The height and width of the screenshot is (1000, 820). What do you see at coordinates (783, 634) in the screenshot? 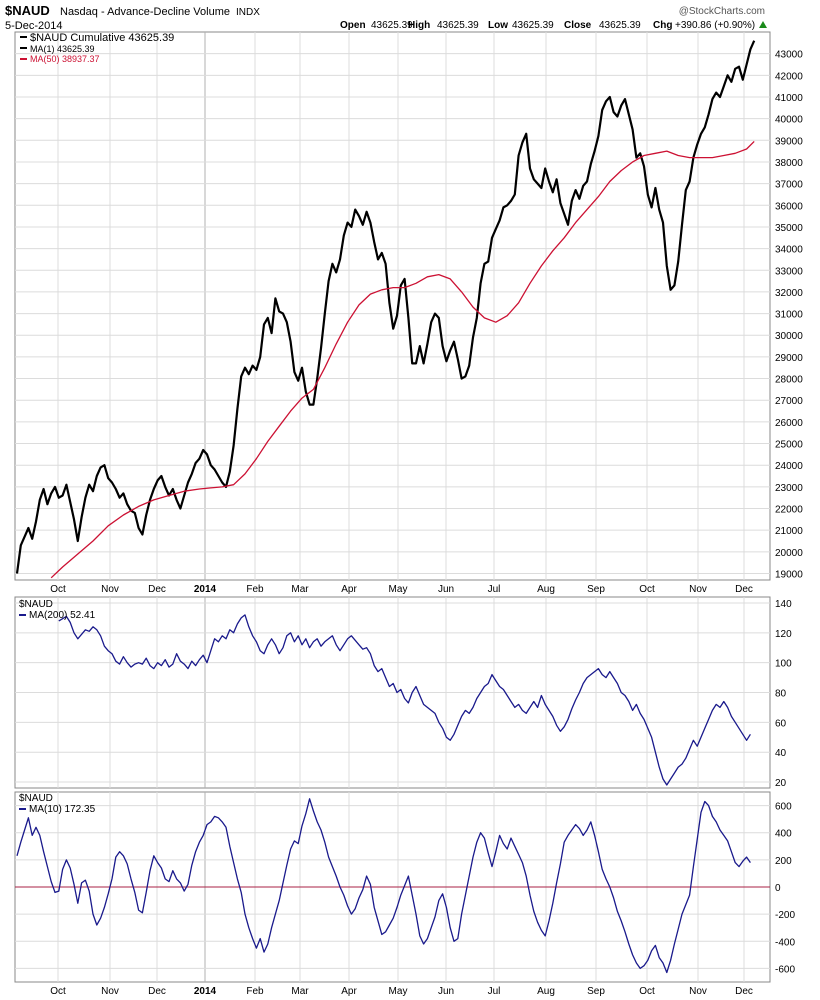
I see `y-tick-label: 120` at bounding box center [783, 634].